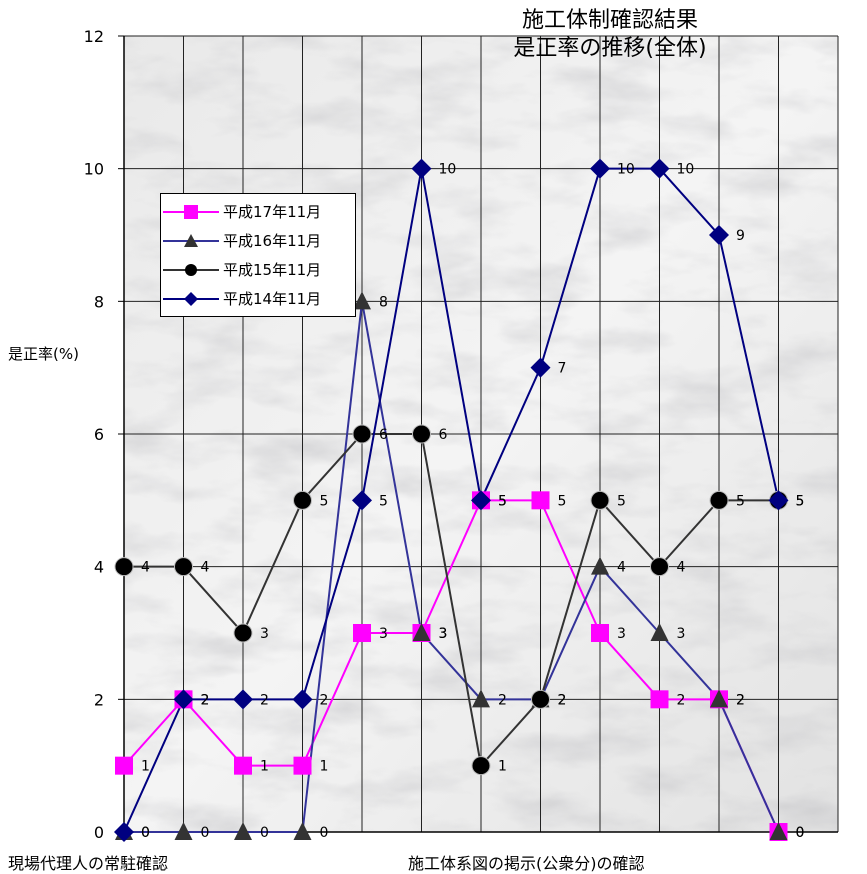  Describe the element at coordinates (740, 236) in the screenshot. I see `data-label: 9` at that location.